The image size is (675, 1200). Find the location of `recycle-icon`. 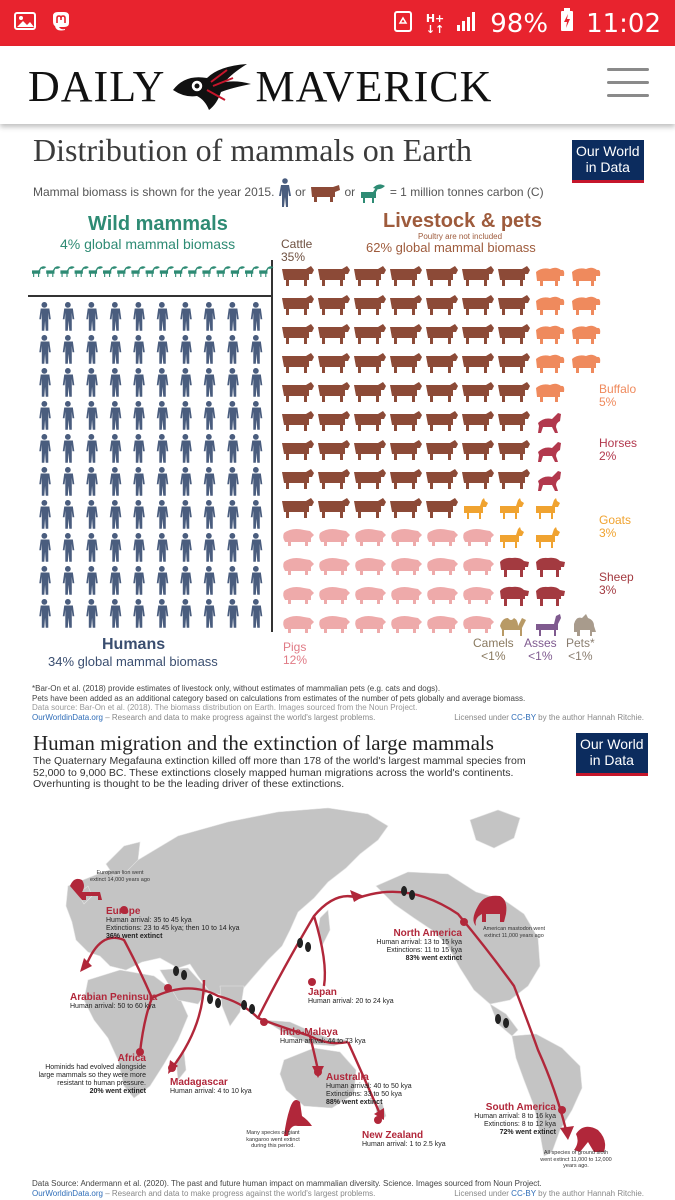

recycle-icon is located at coordinates (403, 24).